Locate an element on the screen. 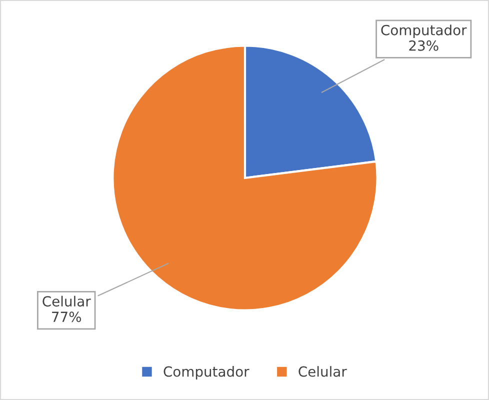 The height and width of the screenshot is (400, 489). legend-label: Computador is located at coordinates (207, 373).